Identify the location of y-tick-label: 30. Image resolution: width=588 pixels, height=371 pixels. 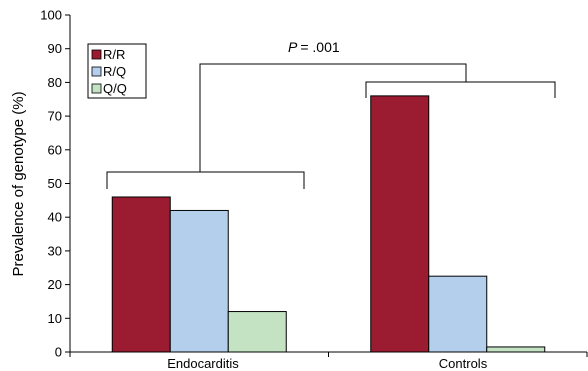
(55, 250).